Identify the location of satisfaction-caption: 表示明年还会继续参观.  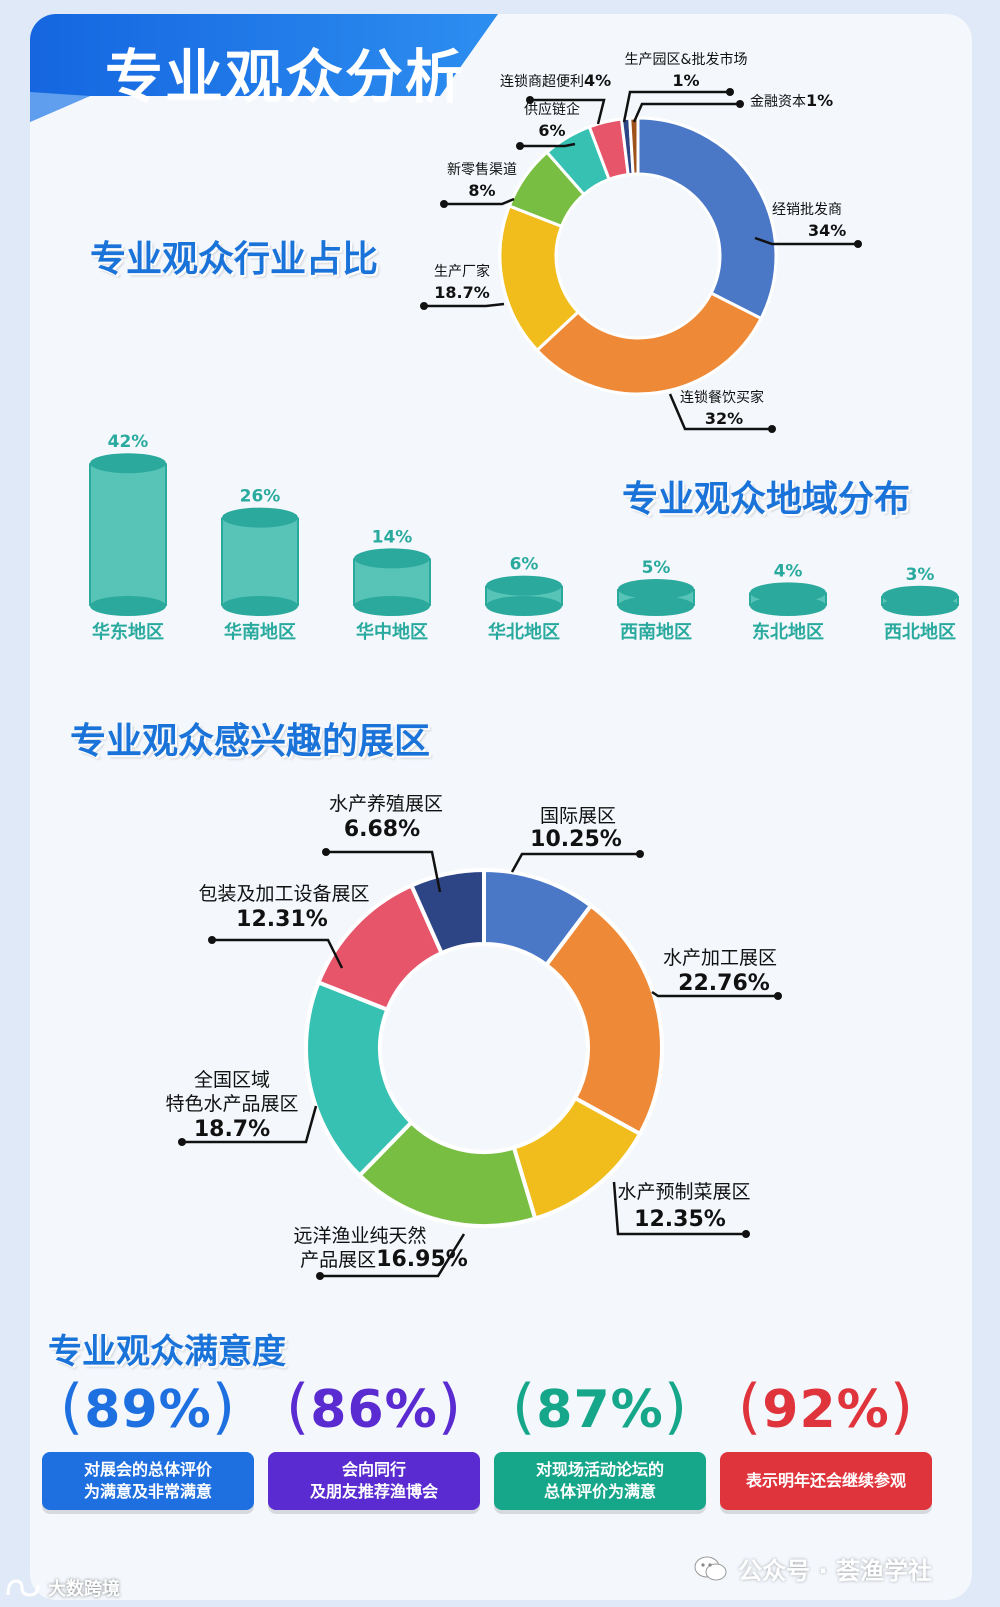
(826, 1481).